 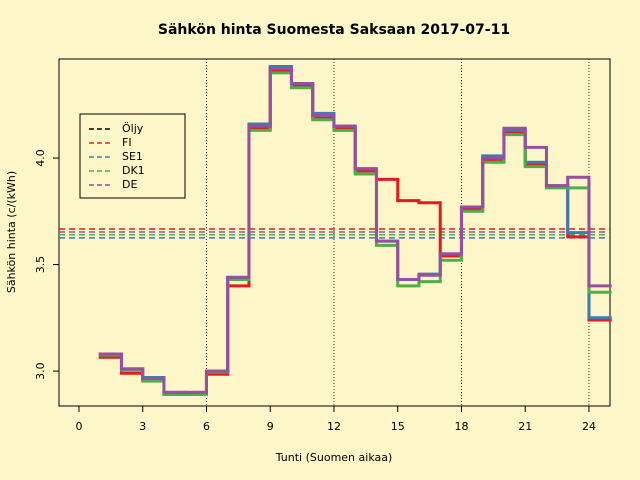 I want to click on y-tick-label: 3.5, so click(x=40, y=265).